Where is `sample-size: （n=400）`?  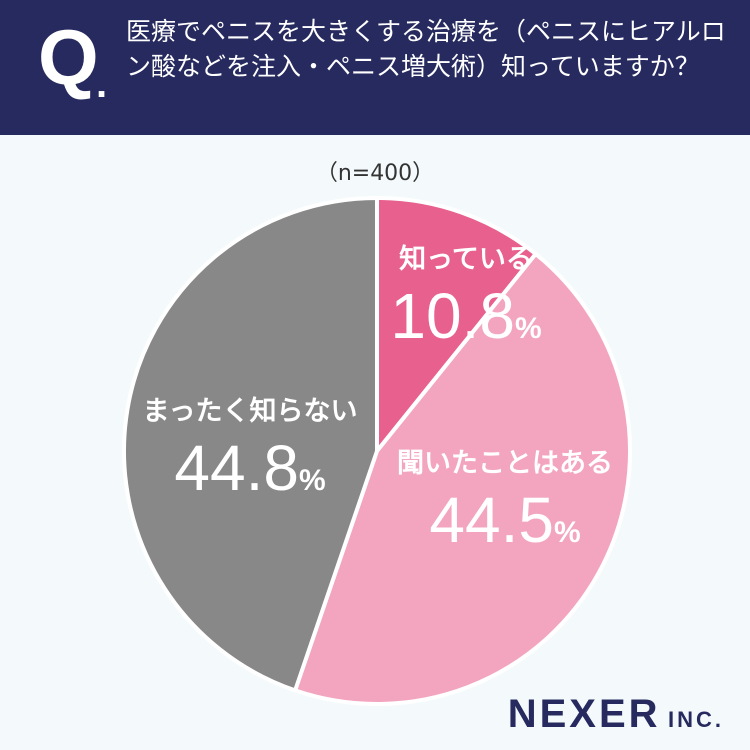 sample-size: （n=400） is located at coordinates (375, 173).